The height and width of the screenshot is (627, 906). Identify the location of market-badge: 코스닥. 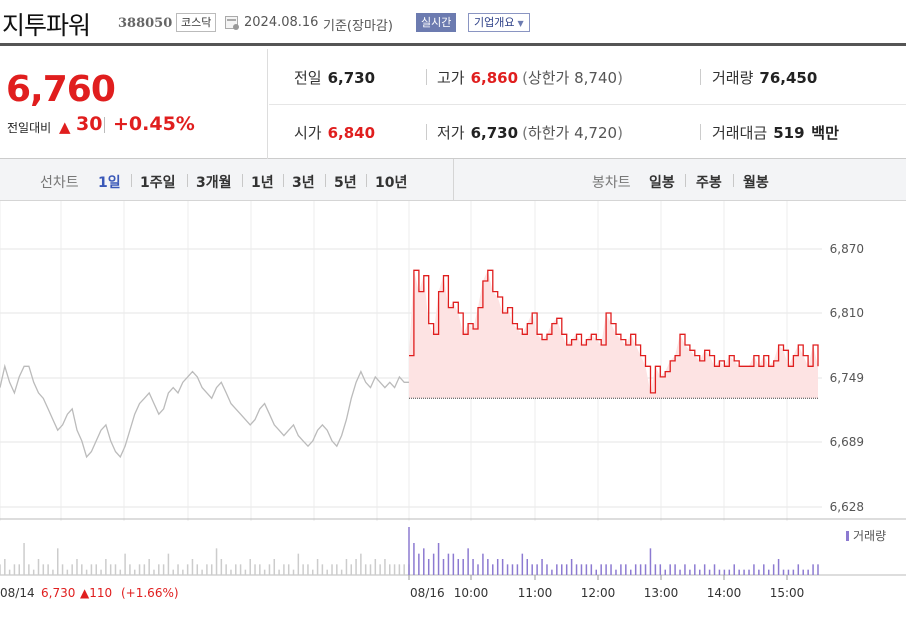
(196, 22).